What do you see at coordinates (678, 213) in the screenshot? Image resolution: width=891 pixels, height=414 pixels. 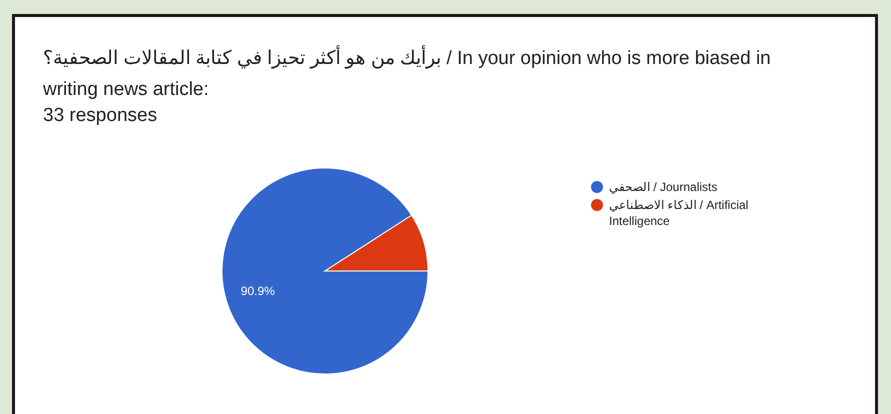 I see `legend-label: الذكاء الاصطناعي / Artificial Intelligence` at bounding box center [678, 213].